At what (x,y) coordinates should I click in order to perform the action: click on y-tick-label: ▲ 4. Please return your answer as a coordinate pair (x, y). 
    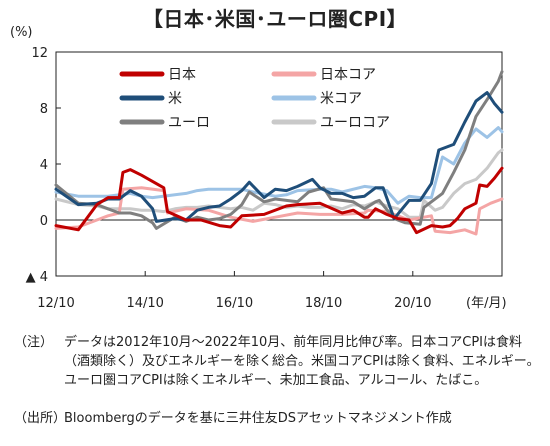
    Looking at the image, I should click on (37, 277).